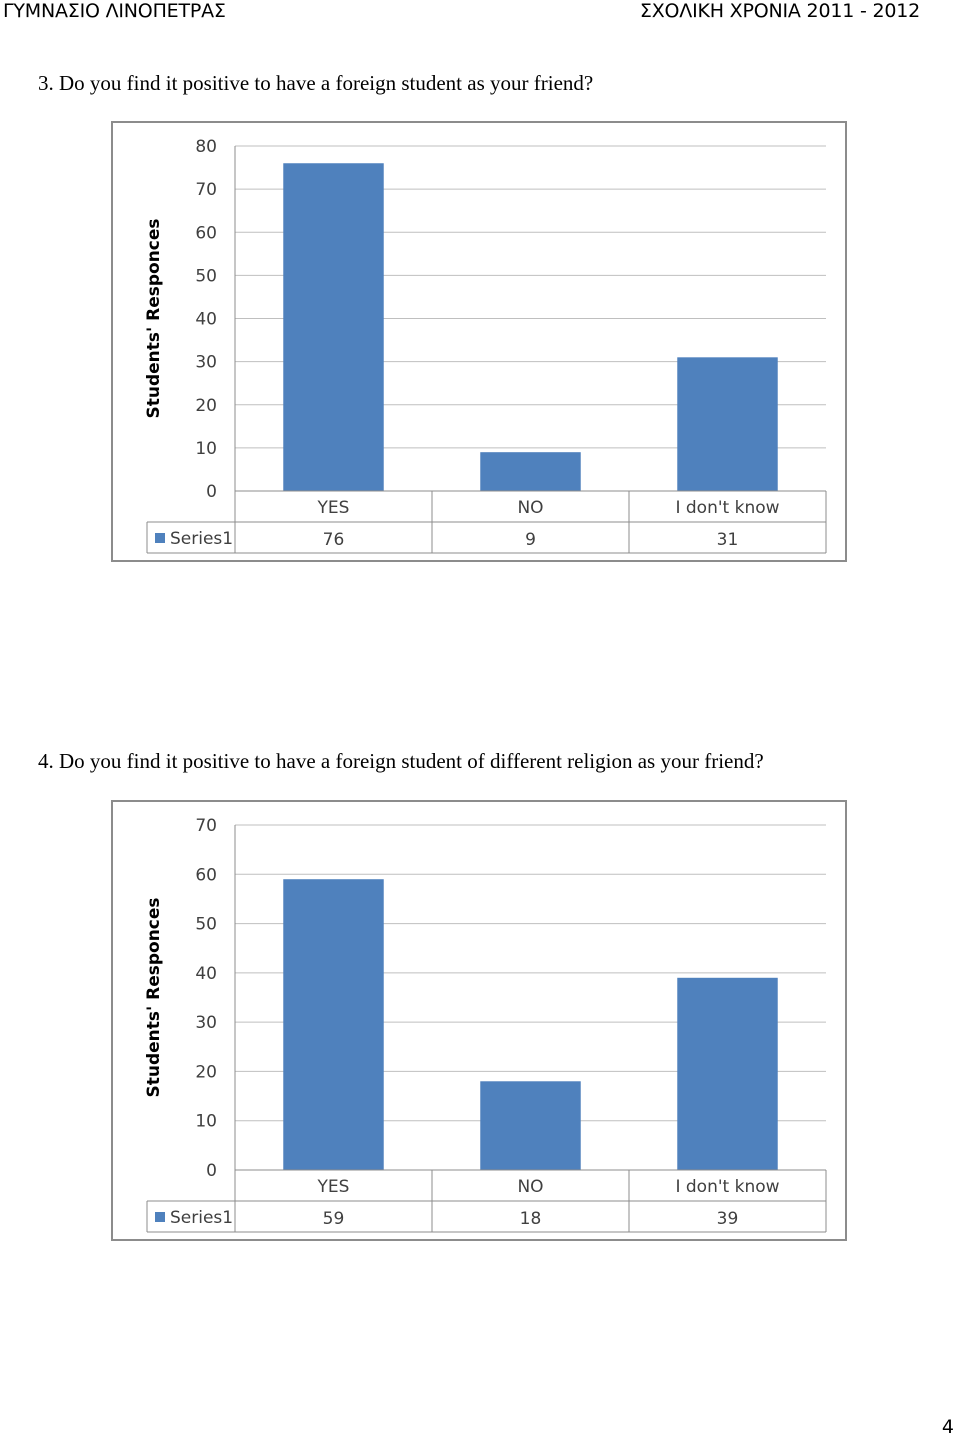 The width and height of the screenshot is (960, 1438). I want to click on data-label: 59, so click(334, 1219).